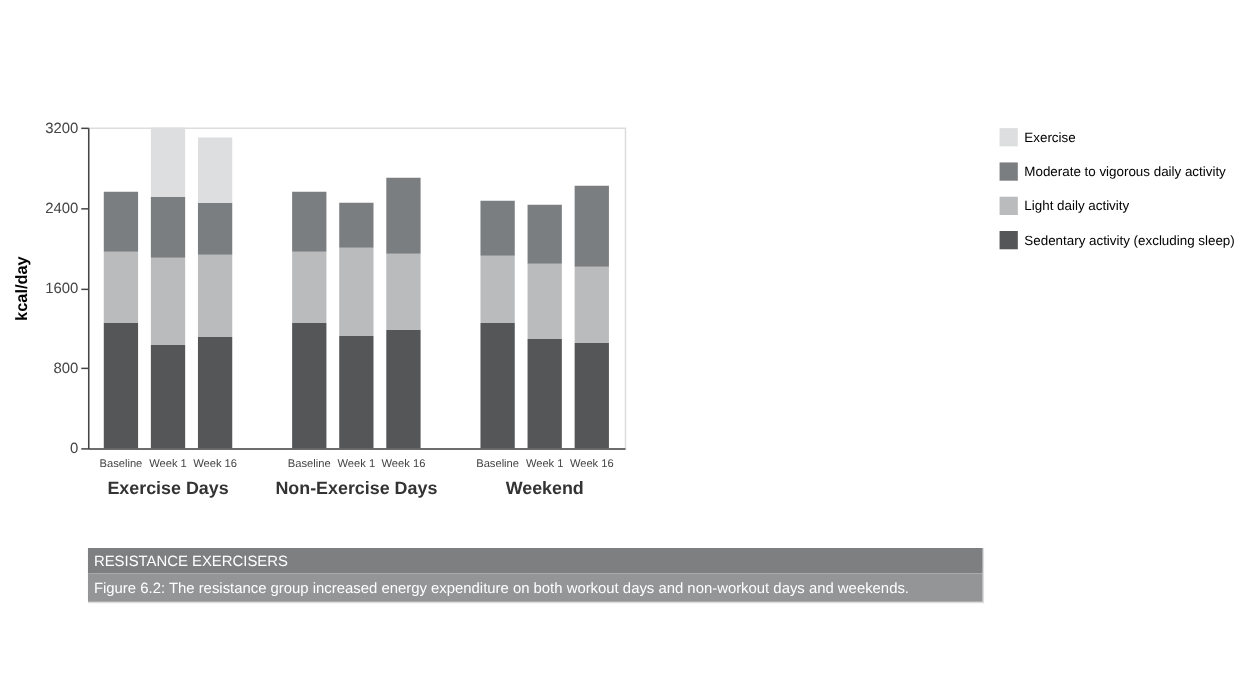 The height and width of the screenshot is (678, 1248). Describe the element at coordinates (22, 288) in the screenshot. I see `y-axis-title: kcal/day` at that location.